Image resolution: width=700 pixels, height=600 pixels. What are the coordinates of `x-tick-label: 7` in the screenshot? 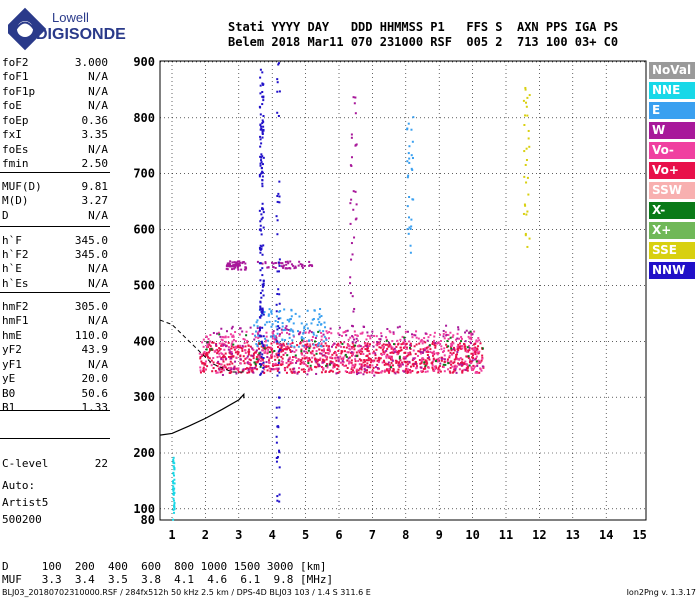 It's located at (372, 535).